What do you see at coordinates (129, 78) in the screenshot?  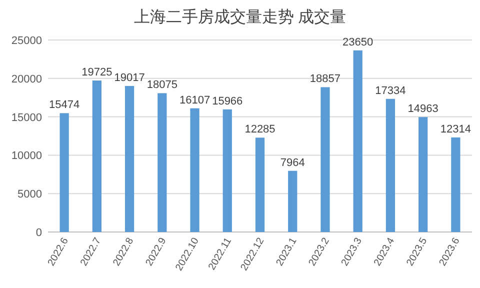 I see `data-label: 19017` at bounding box center [129, 78].